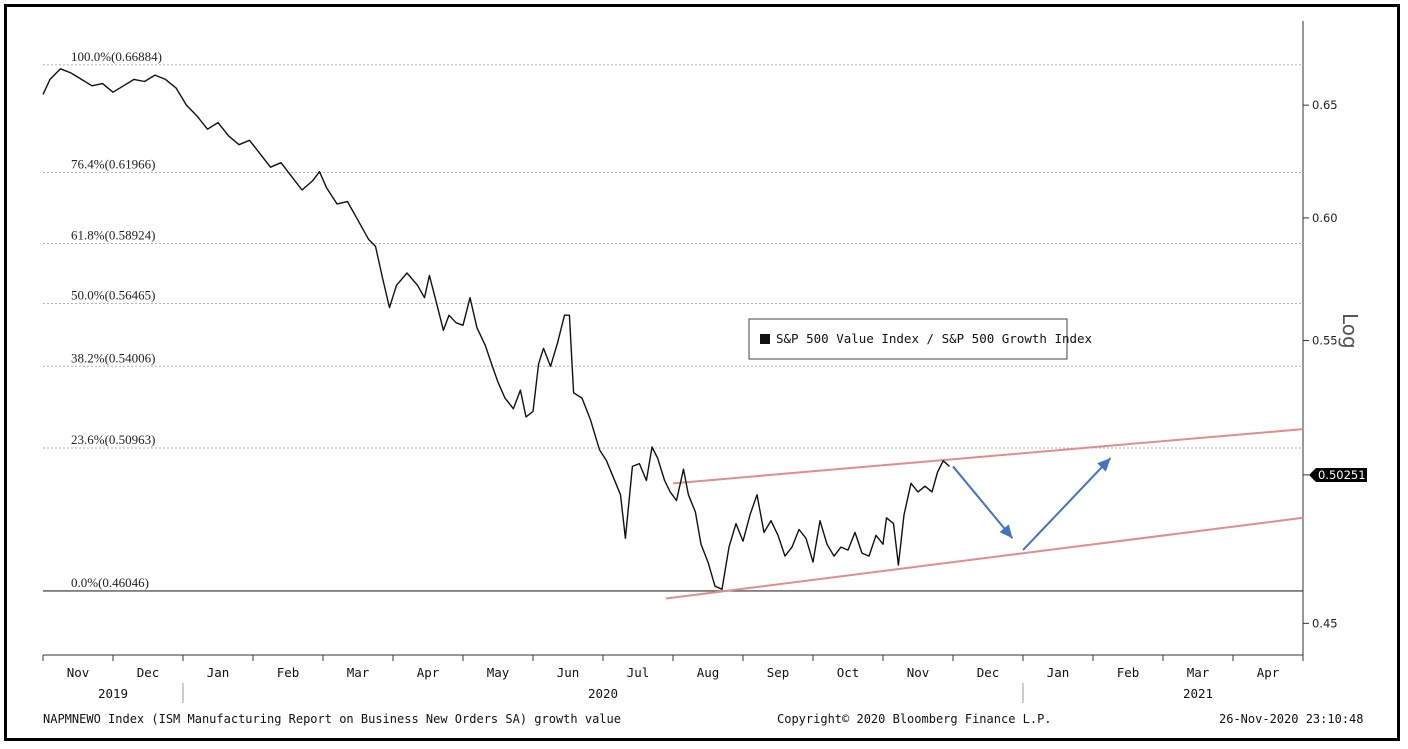 This screenshot has height=749, width=1408. What do you see at coordinates (638, 672) in the screenshot?
I see `x-tick-label: Jul` at bounding box center [638, 672].